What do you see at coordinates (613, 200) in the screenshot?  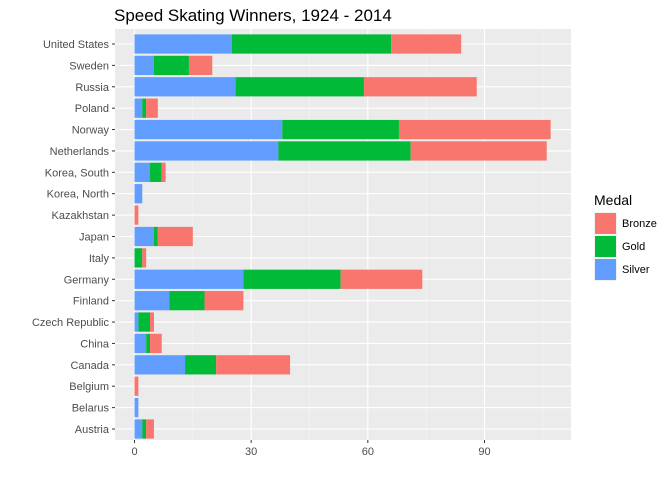 I see `legend-title: Medal` at bounding box center [613, 200].